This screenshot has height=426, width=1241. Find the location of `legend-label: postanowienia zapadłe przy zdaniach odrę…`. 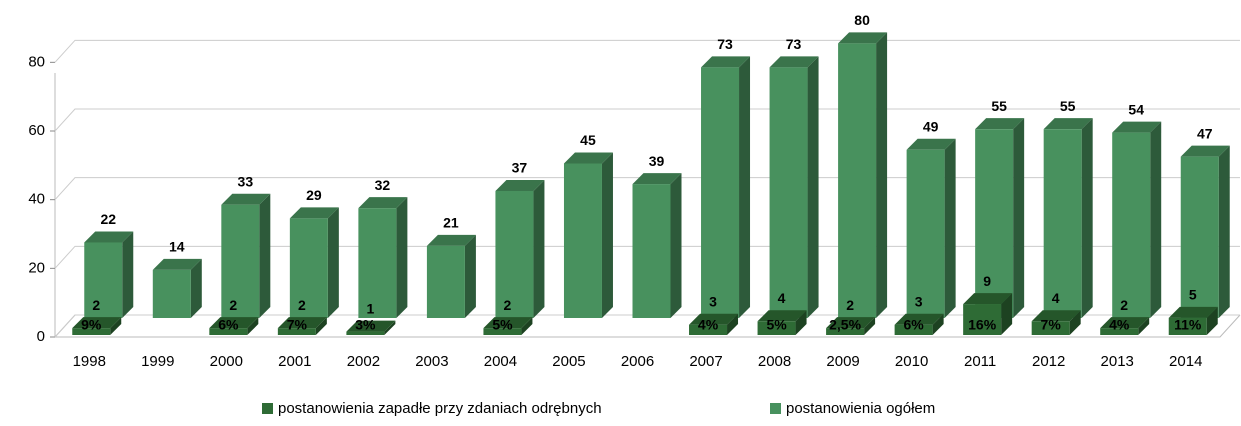

legend-label: postanowienia zapadłe przy zdaniach odrę… is located at coordinates (440, 408).